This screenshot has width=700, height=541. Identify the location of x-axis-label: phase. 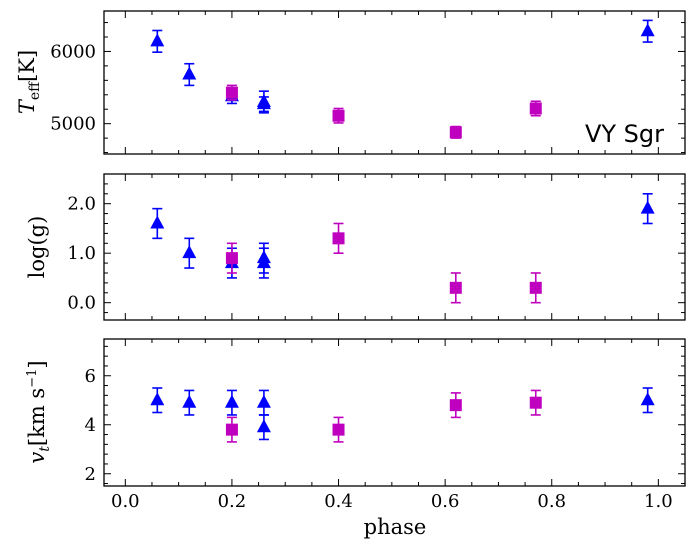
(395, 527).